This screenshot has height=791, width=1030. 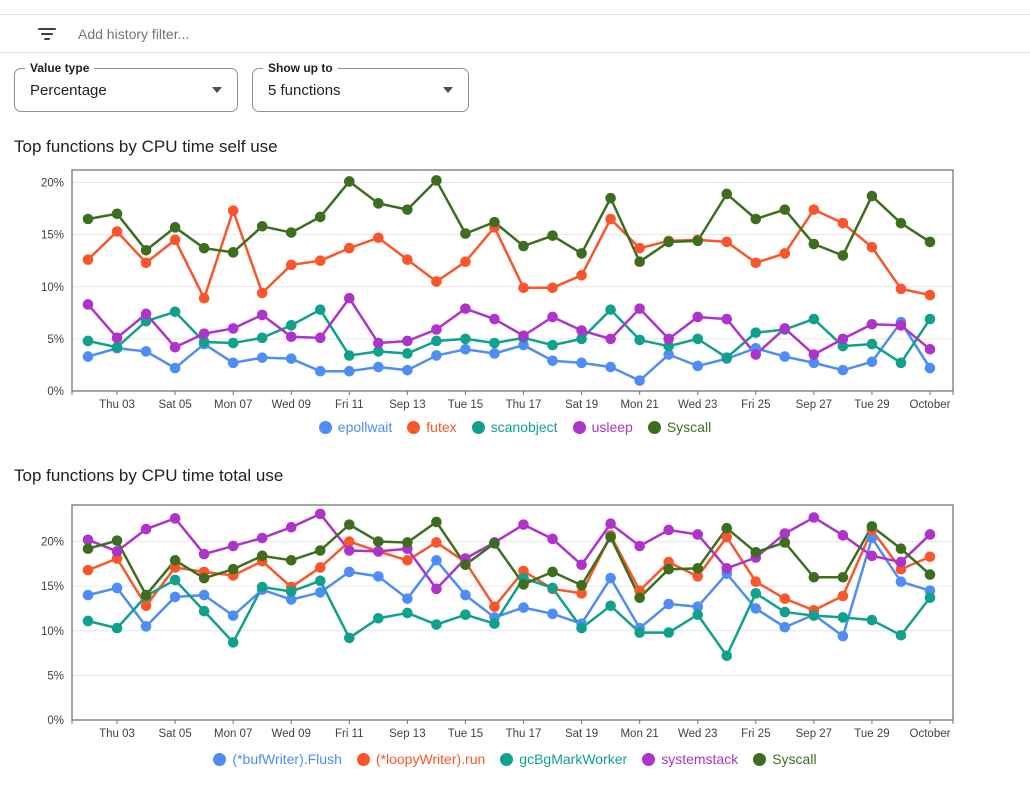 What do you see at coordinates (639, 734) in the screenshot?
I see `x-axis-tick-label: Mon 21` at bounding box center [639, 734].